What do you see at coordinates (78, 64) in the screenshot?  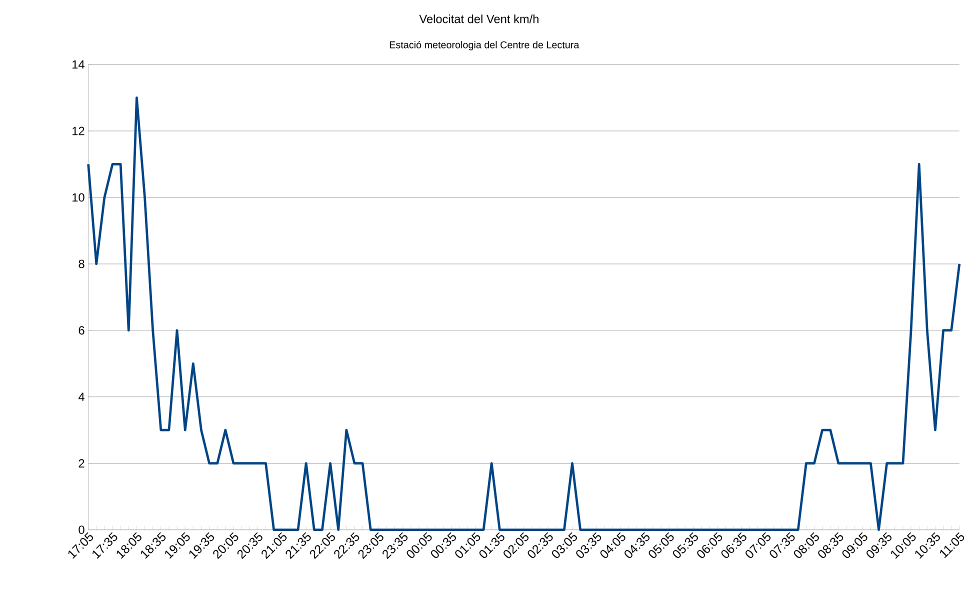 I see `y-tick-label: 14` at bounding box center [78, 64].